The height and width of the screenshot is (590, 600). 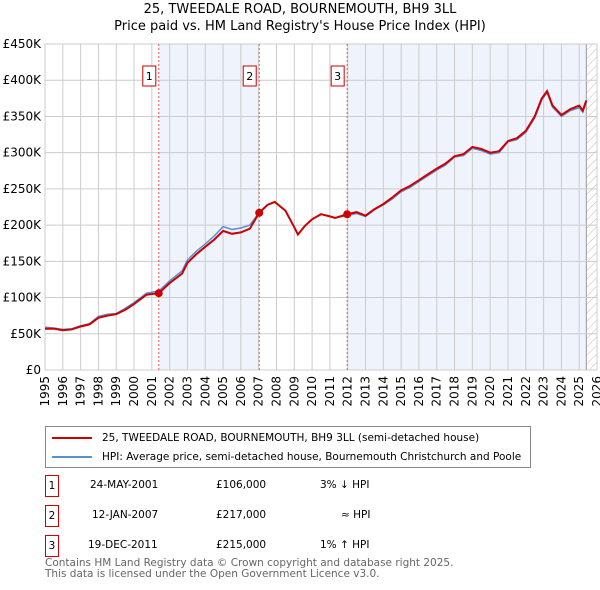 What do you see at coordinates (123, 545) in the screenshot?
I see `sale-date: 19-DEC-2011` at bounding box center [123, 545].